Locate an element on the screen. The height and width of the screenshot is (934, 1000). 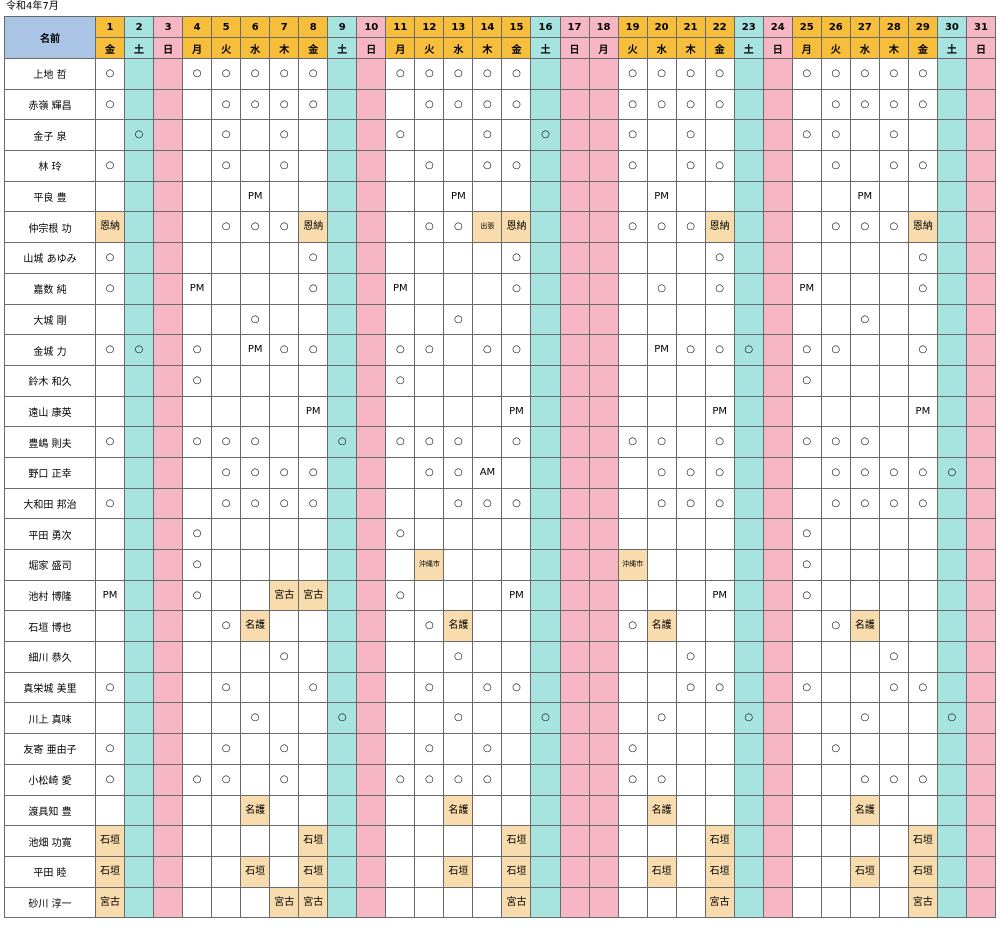
day-number-header: 21 is located at coordinates (690, 27).